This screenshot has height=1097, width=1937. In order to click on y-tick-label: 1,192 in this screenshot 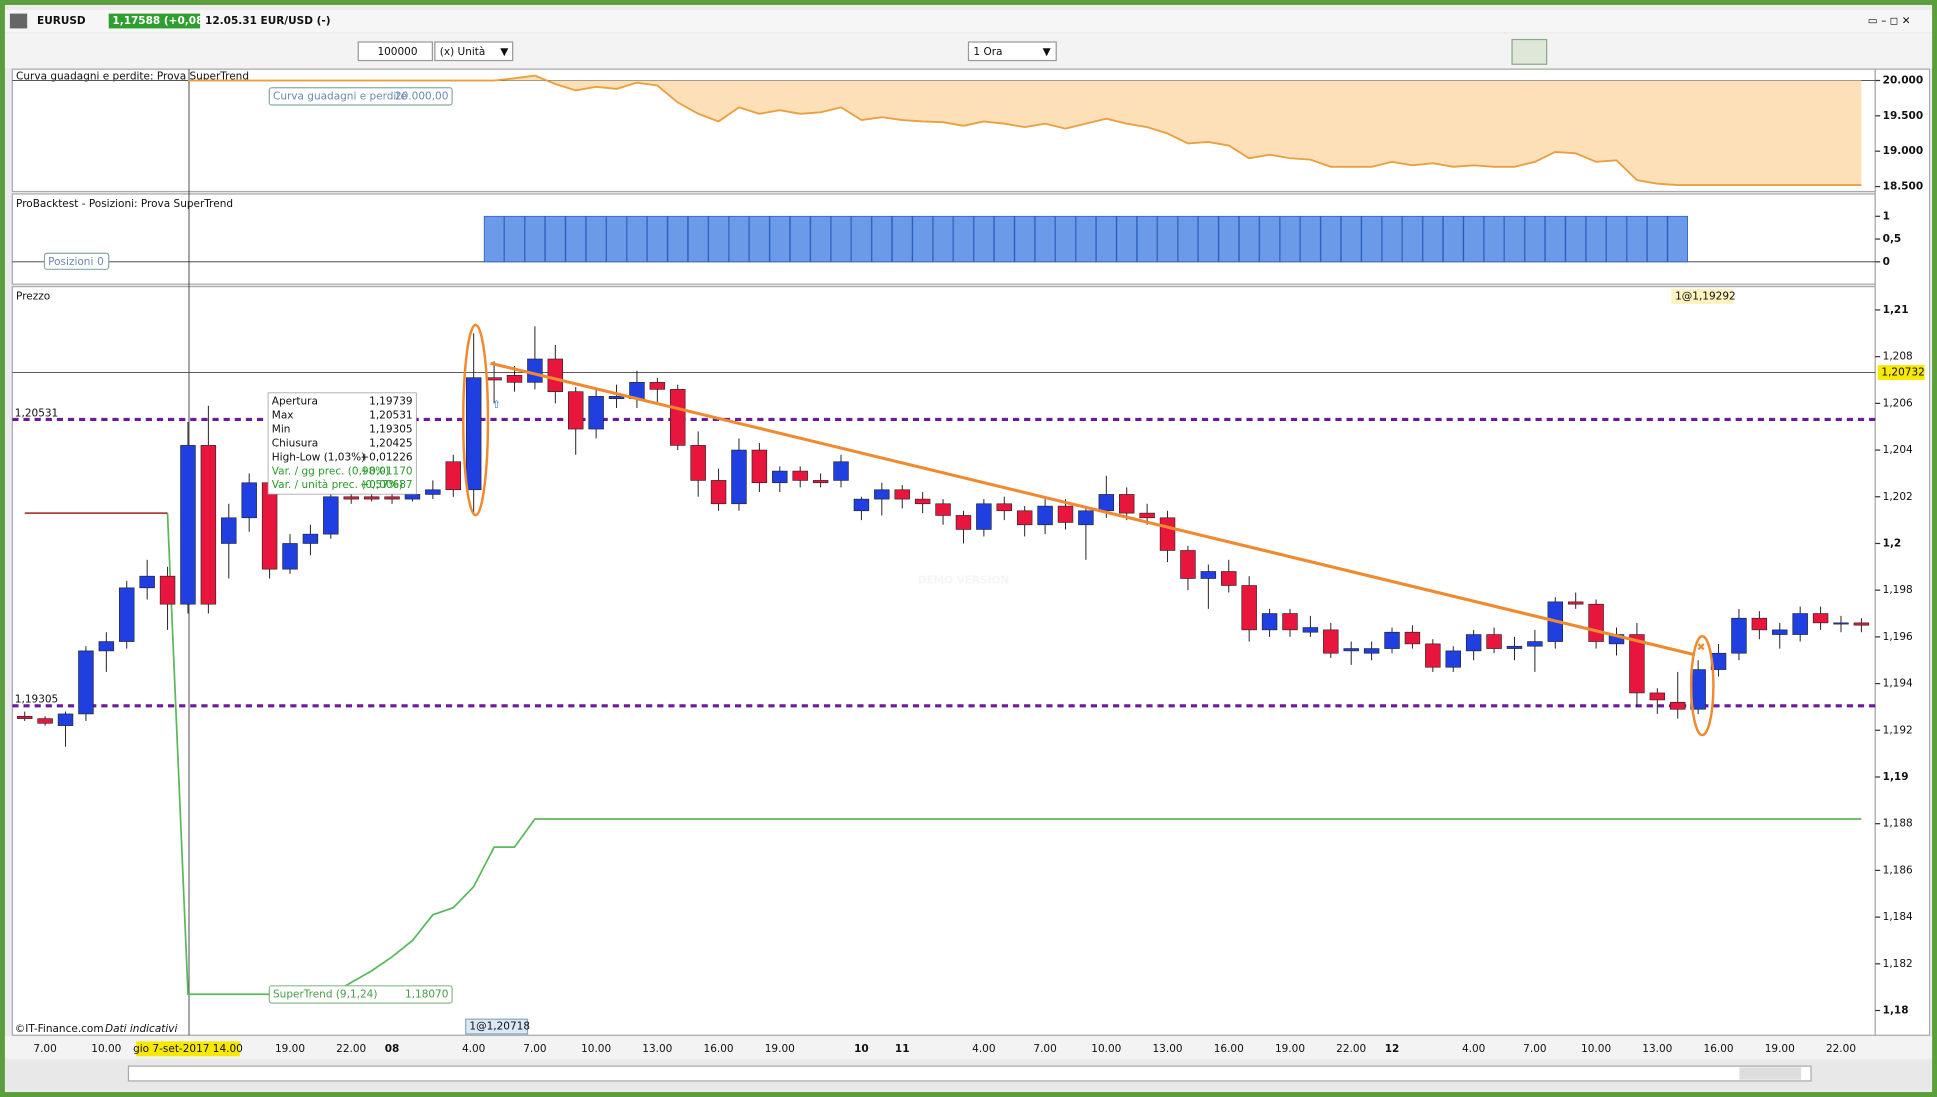, I will do `click(1898, 730)`.